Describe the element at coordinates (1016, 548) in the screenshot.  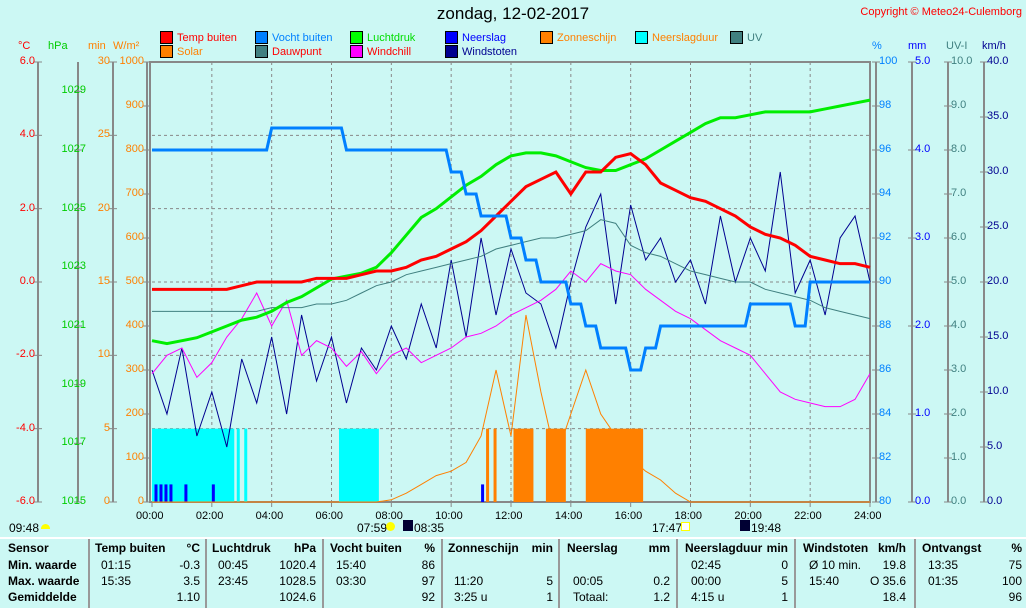
I see `column-unit: %` at that location.